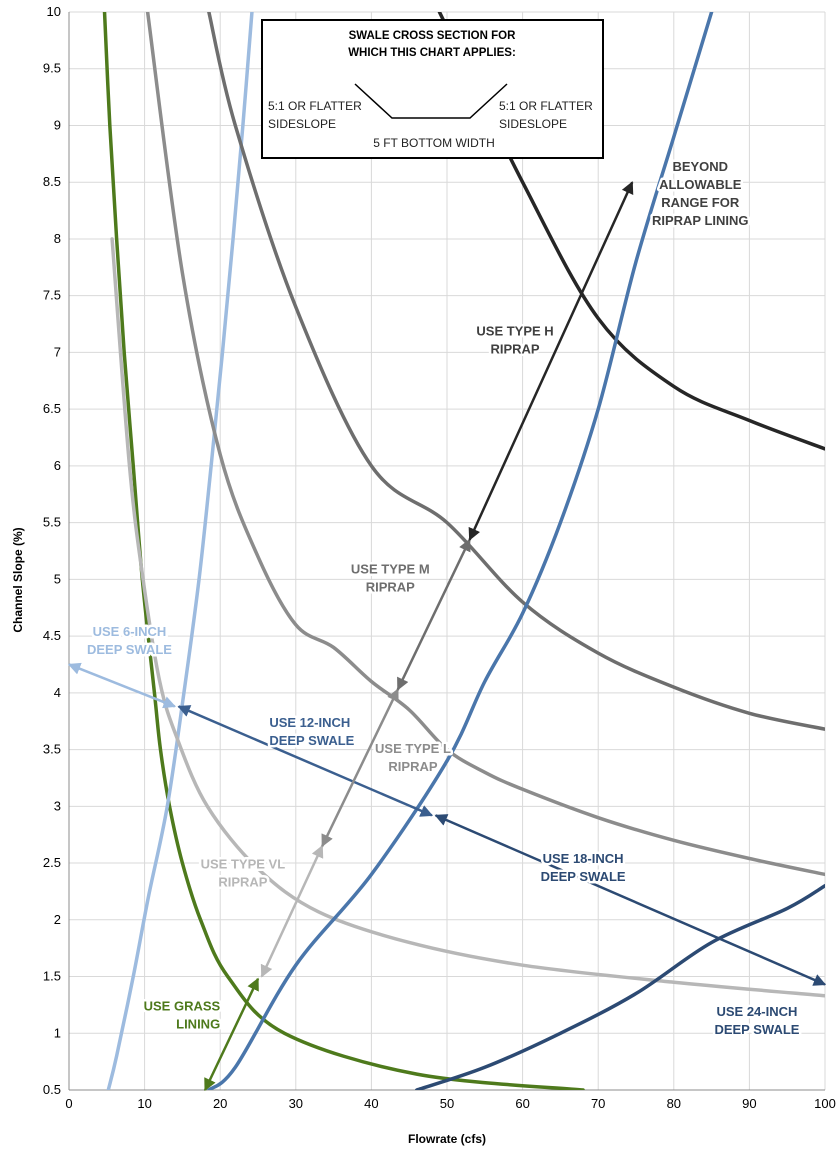  What do you see at coordinates (413, 757) in the screenshot?
I see `annotation-label: USE TYPE L RIPRAP` at bounding box center [413, 757].